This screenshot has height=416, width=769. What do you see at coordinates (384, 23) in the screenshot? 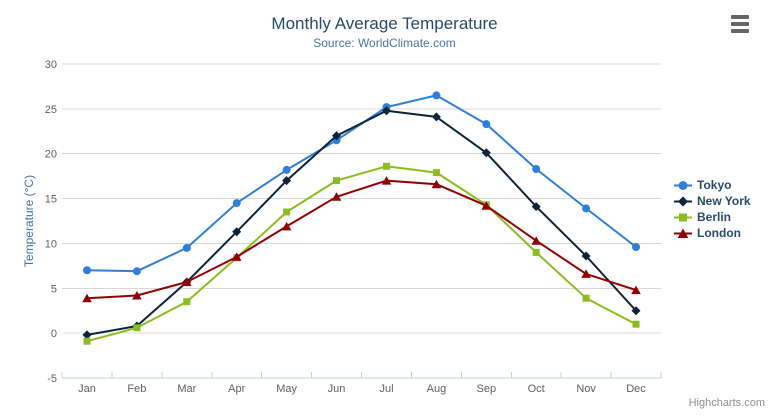
I see `chart-title: Monthly Average Temperature` at bounding box center [384, 23].